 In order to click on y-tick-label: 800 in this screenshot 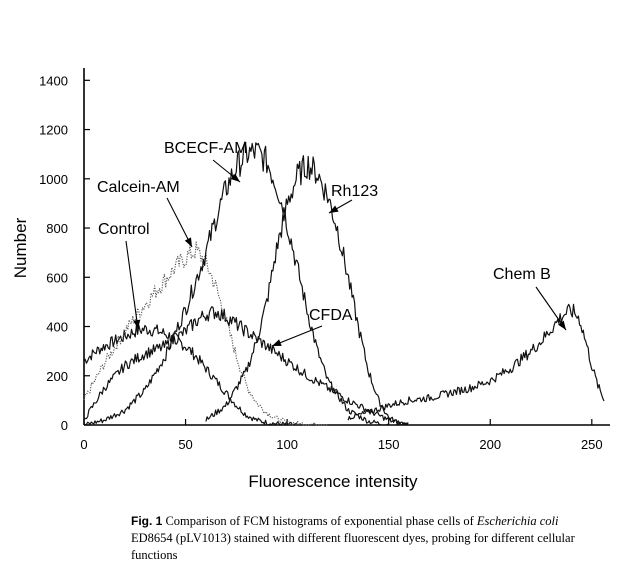, I will do `click(57, 228)`.